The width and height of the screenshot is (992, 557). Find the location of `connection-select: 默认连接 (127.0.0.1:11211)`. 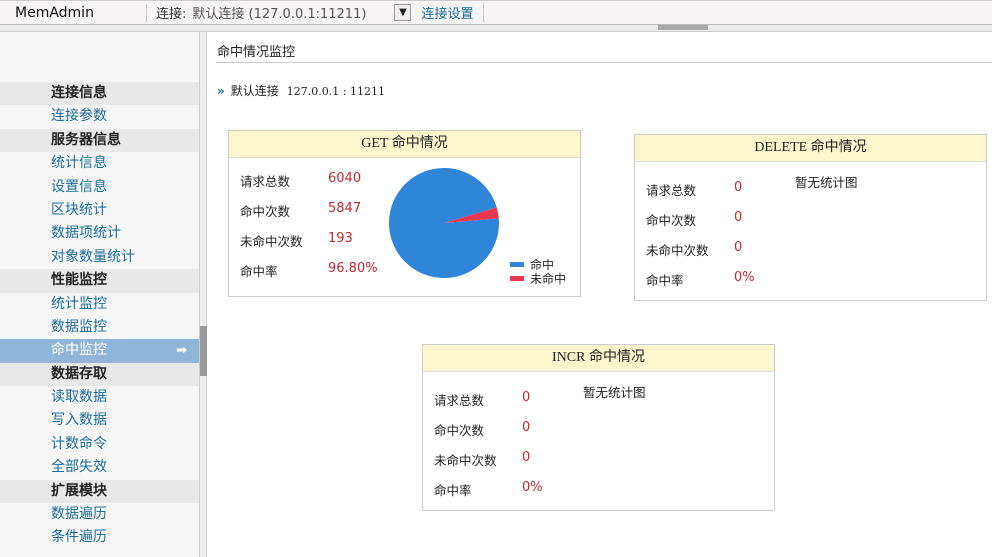

connection-select: 默认连接 (127.0.0.1:11211) is located at coordinates (279, 14).